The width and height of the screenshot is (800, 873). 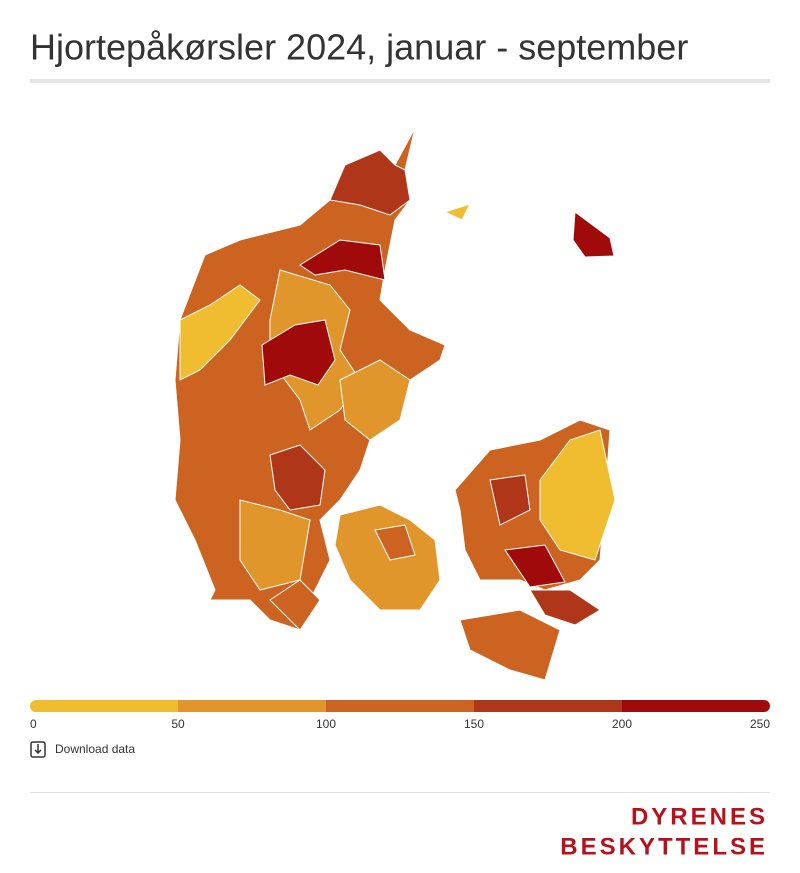 I want to click on download-icon, so click(x=38, y=749).